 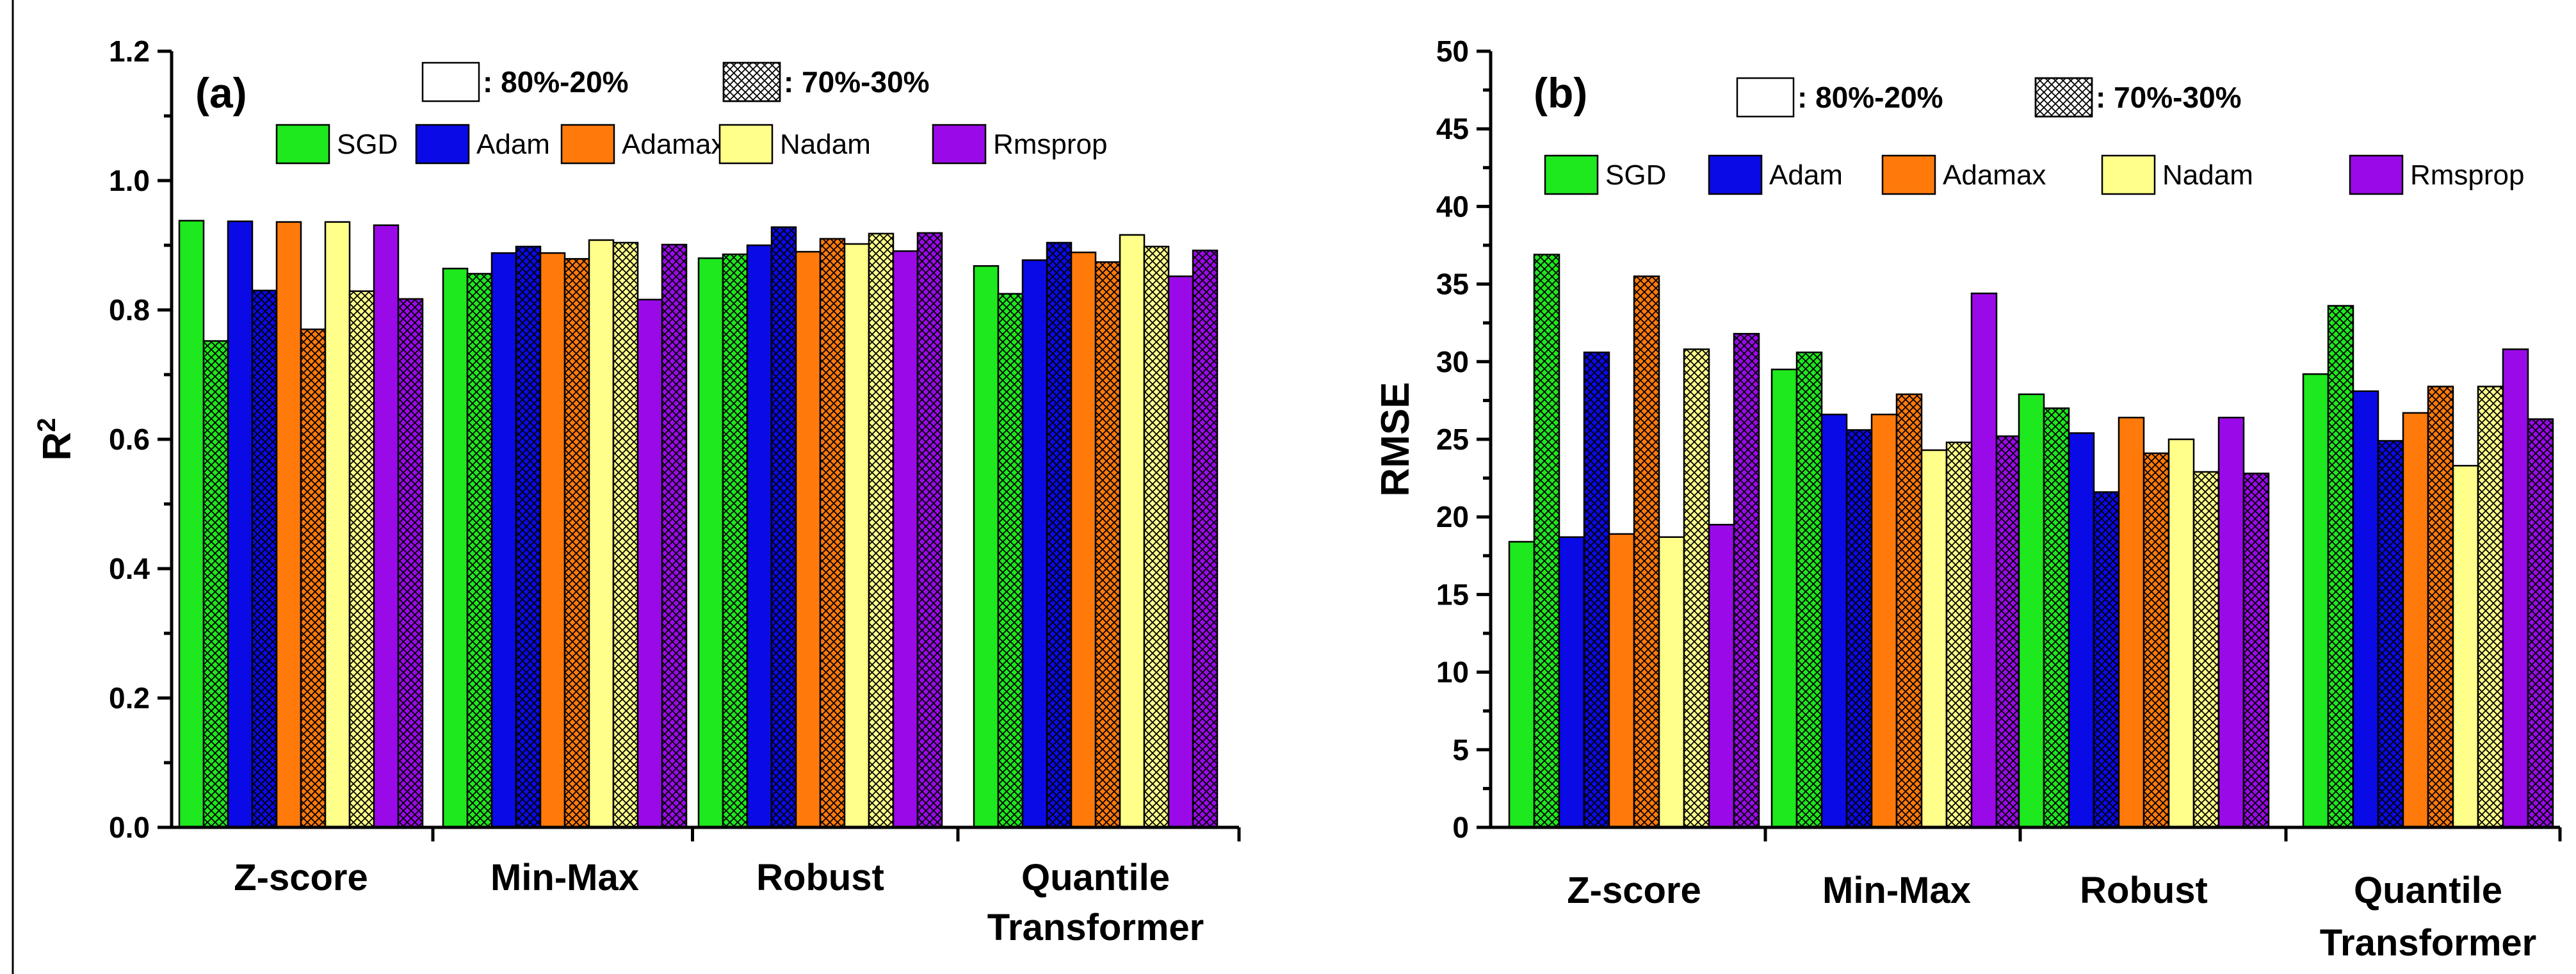 I want to click on legend-item-sgd: SGD, so click(x=1605, y=174).